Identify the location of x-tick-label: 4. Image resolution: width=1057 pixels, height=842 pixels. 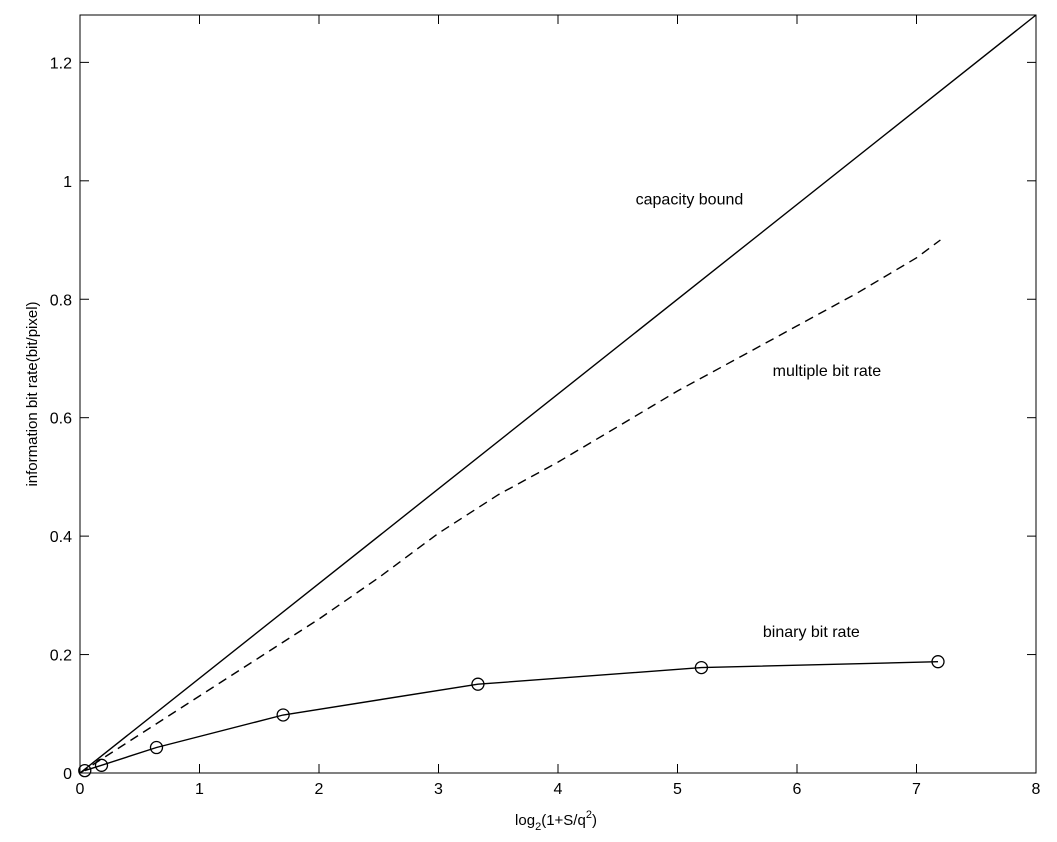
(558, 789).